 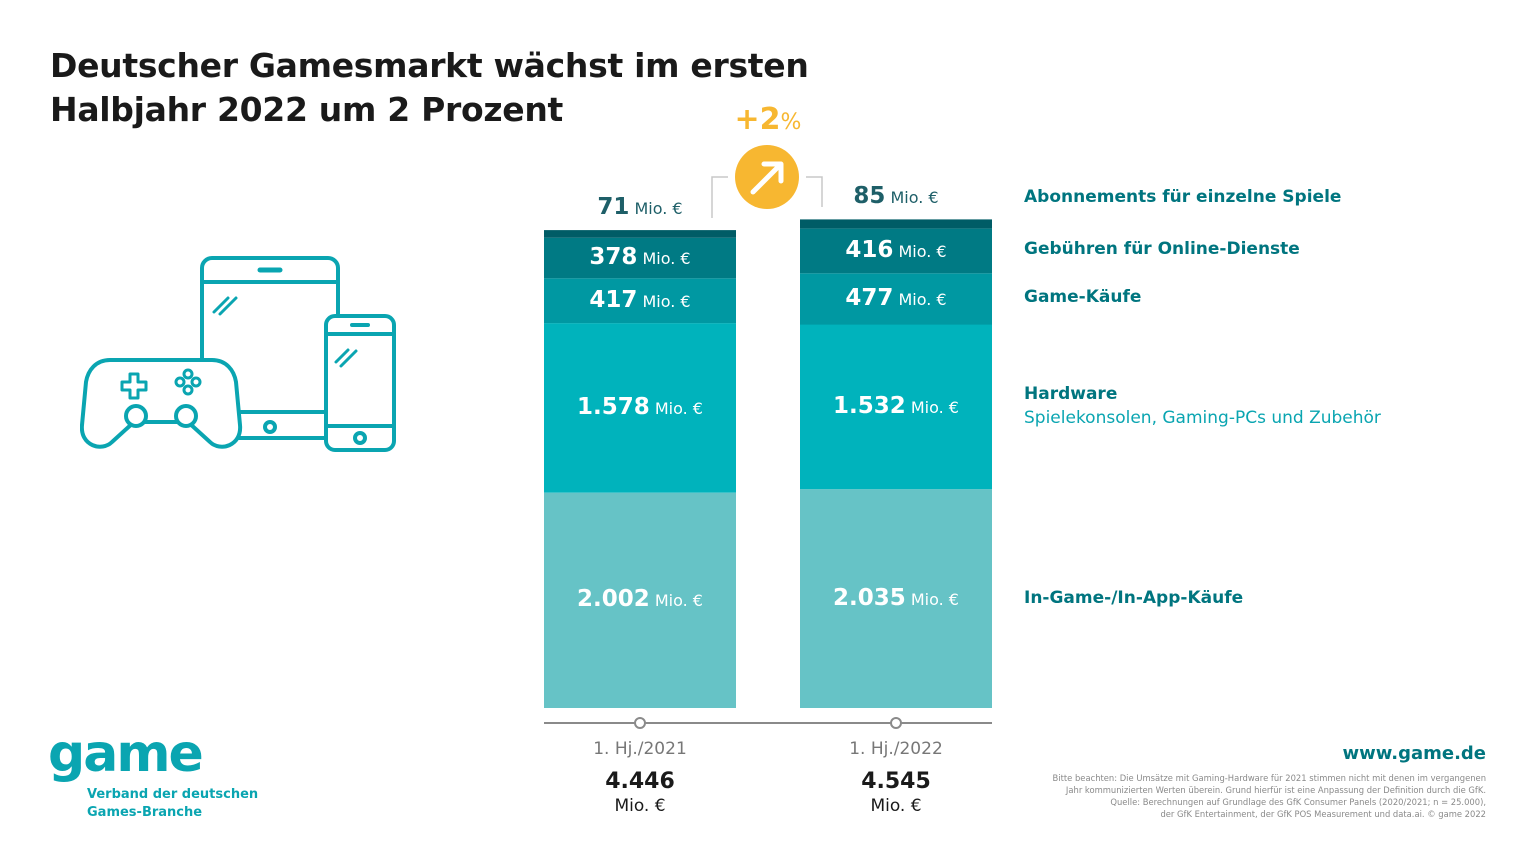 I want to click on total-2021: 4.446 Mio. €, so click(x=640, y=794).